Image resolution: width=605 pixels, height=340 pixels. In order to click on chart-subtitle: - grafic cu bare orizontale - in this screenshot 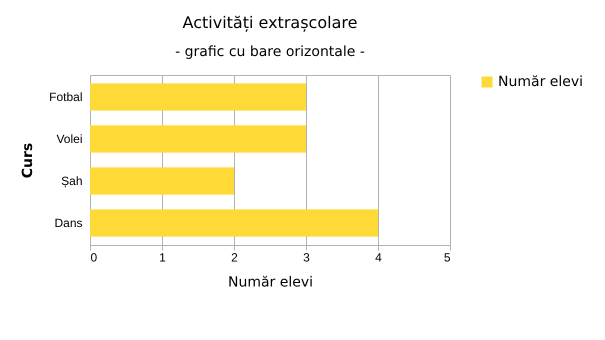, I will do `click(270, 52)`.